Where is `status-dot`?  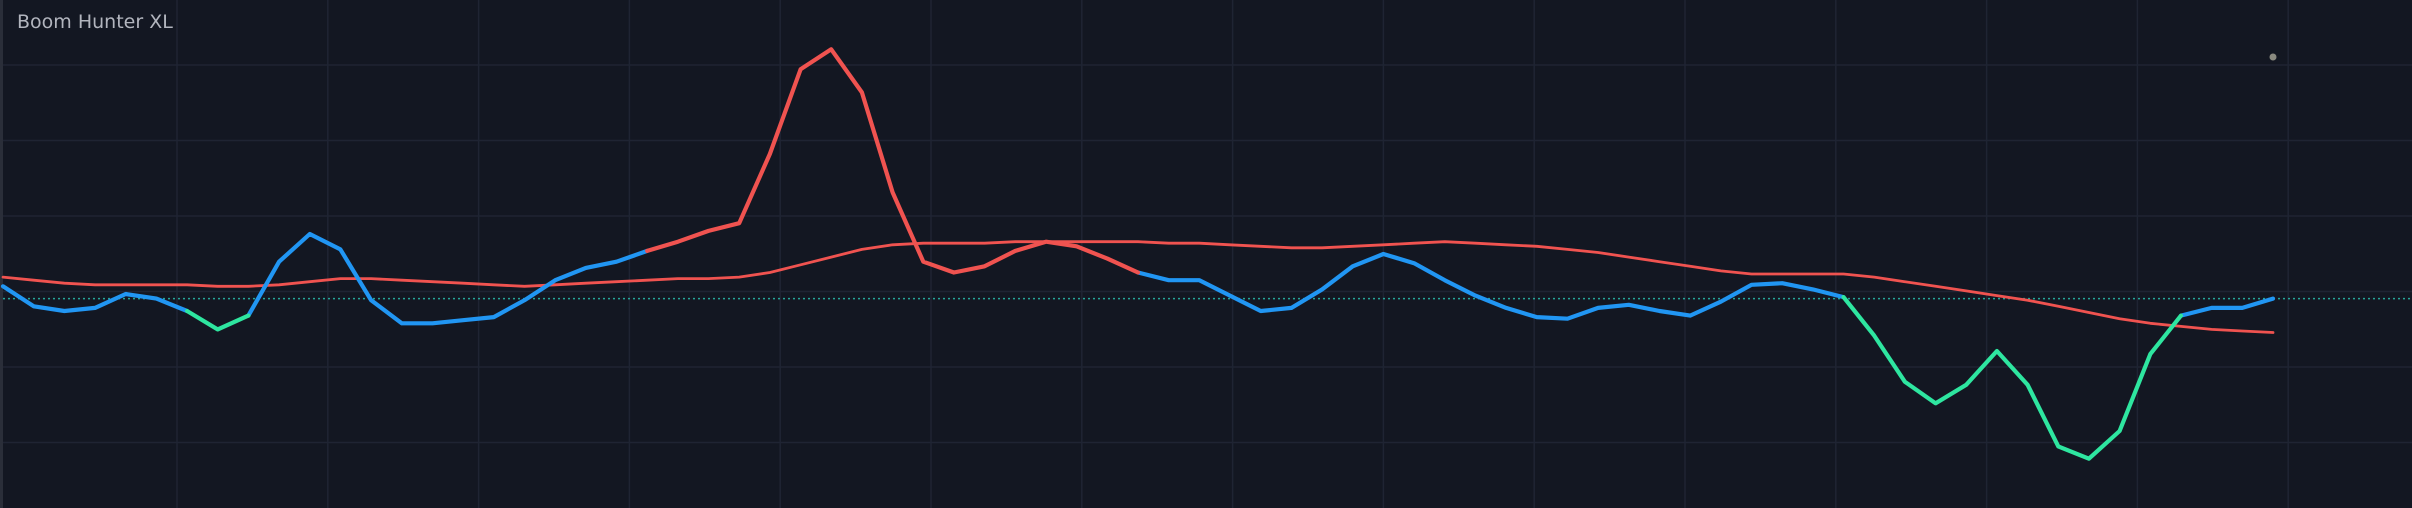 status-dot is located at coordinates (2273, 57).